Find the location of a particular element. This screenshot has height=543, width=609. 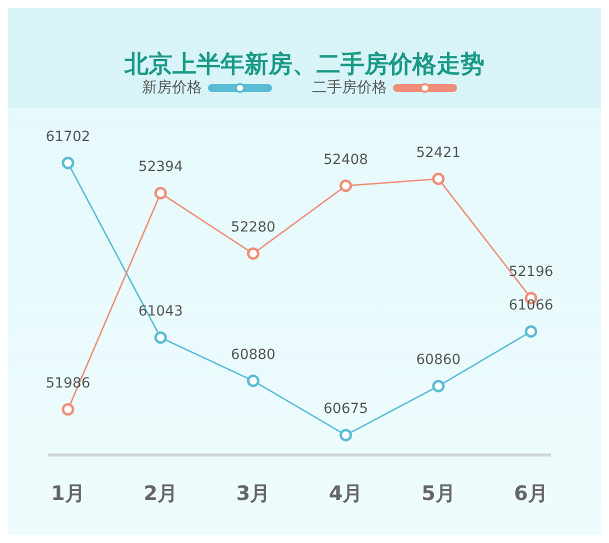

data-label: 52408 is located at coordinates (346, 160).